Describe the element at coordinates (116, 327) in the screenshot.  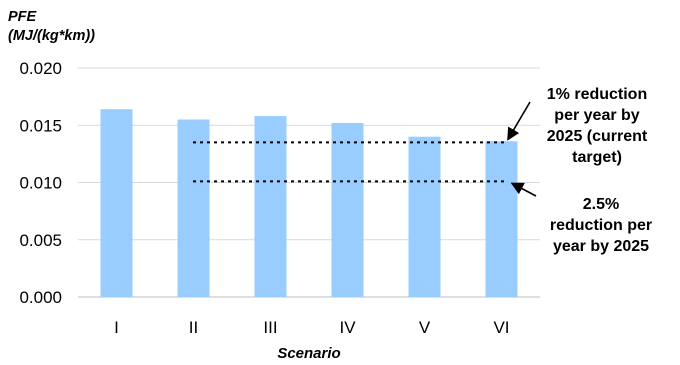
I see `x-tick-label: I` at that location.